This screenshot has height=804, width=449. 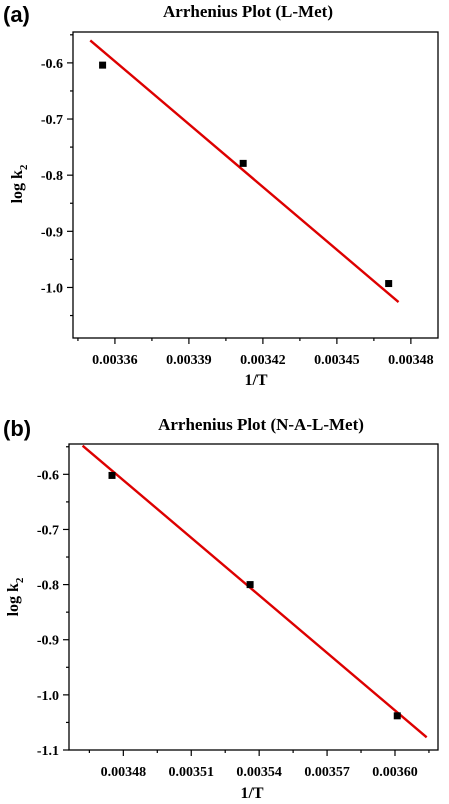 I want to click on chart-title: Arrhenius Plot (N-A-L-Met), so click(x=261, y=424).